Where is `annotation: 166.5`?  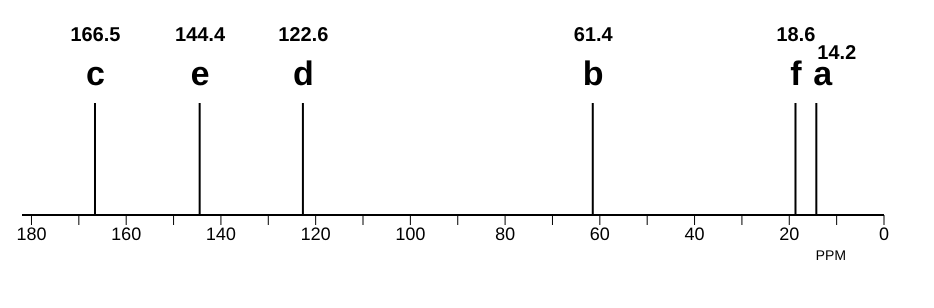
annotation: 166.5 is located at coordinates (95, 35).